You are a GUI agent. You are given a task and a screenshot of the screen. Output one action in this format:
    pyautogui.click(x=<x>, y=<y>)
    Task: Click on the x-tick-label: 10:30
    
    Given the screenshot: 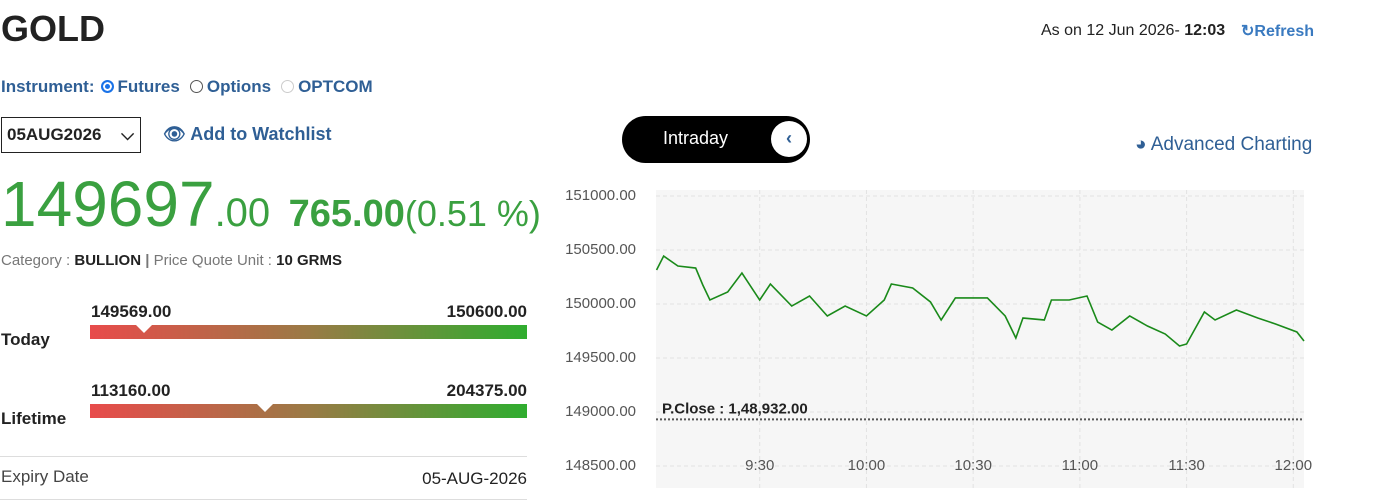 What is the action you would take?
    pyautogui.click(x=973, y=465)
    